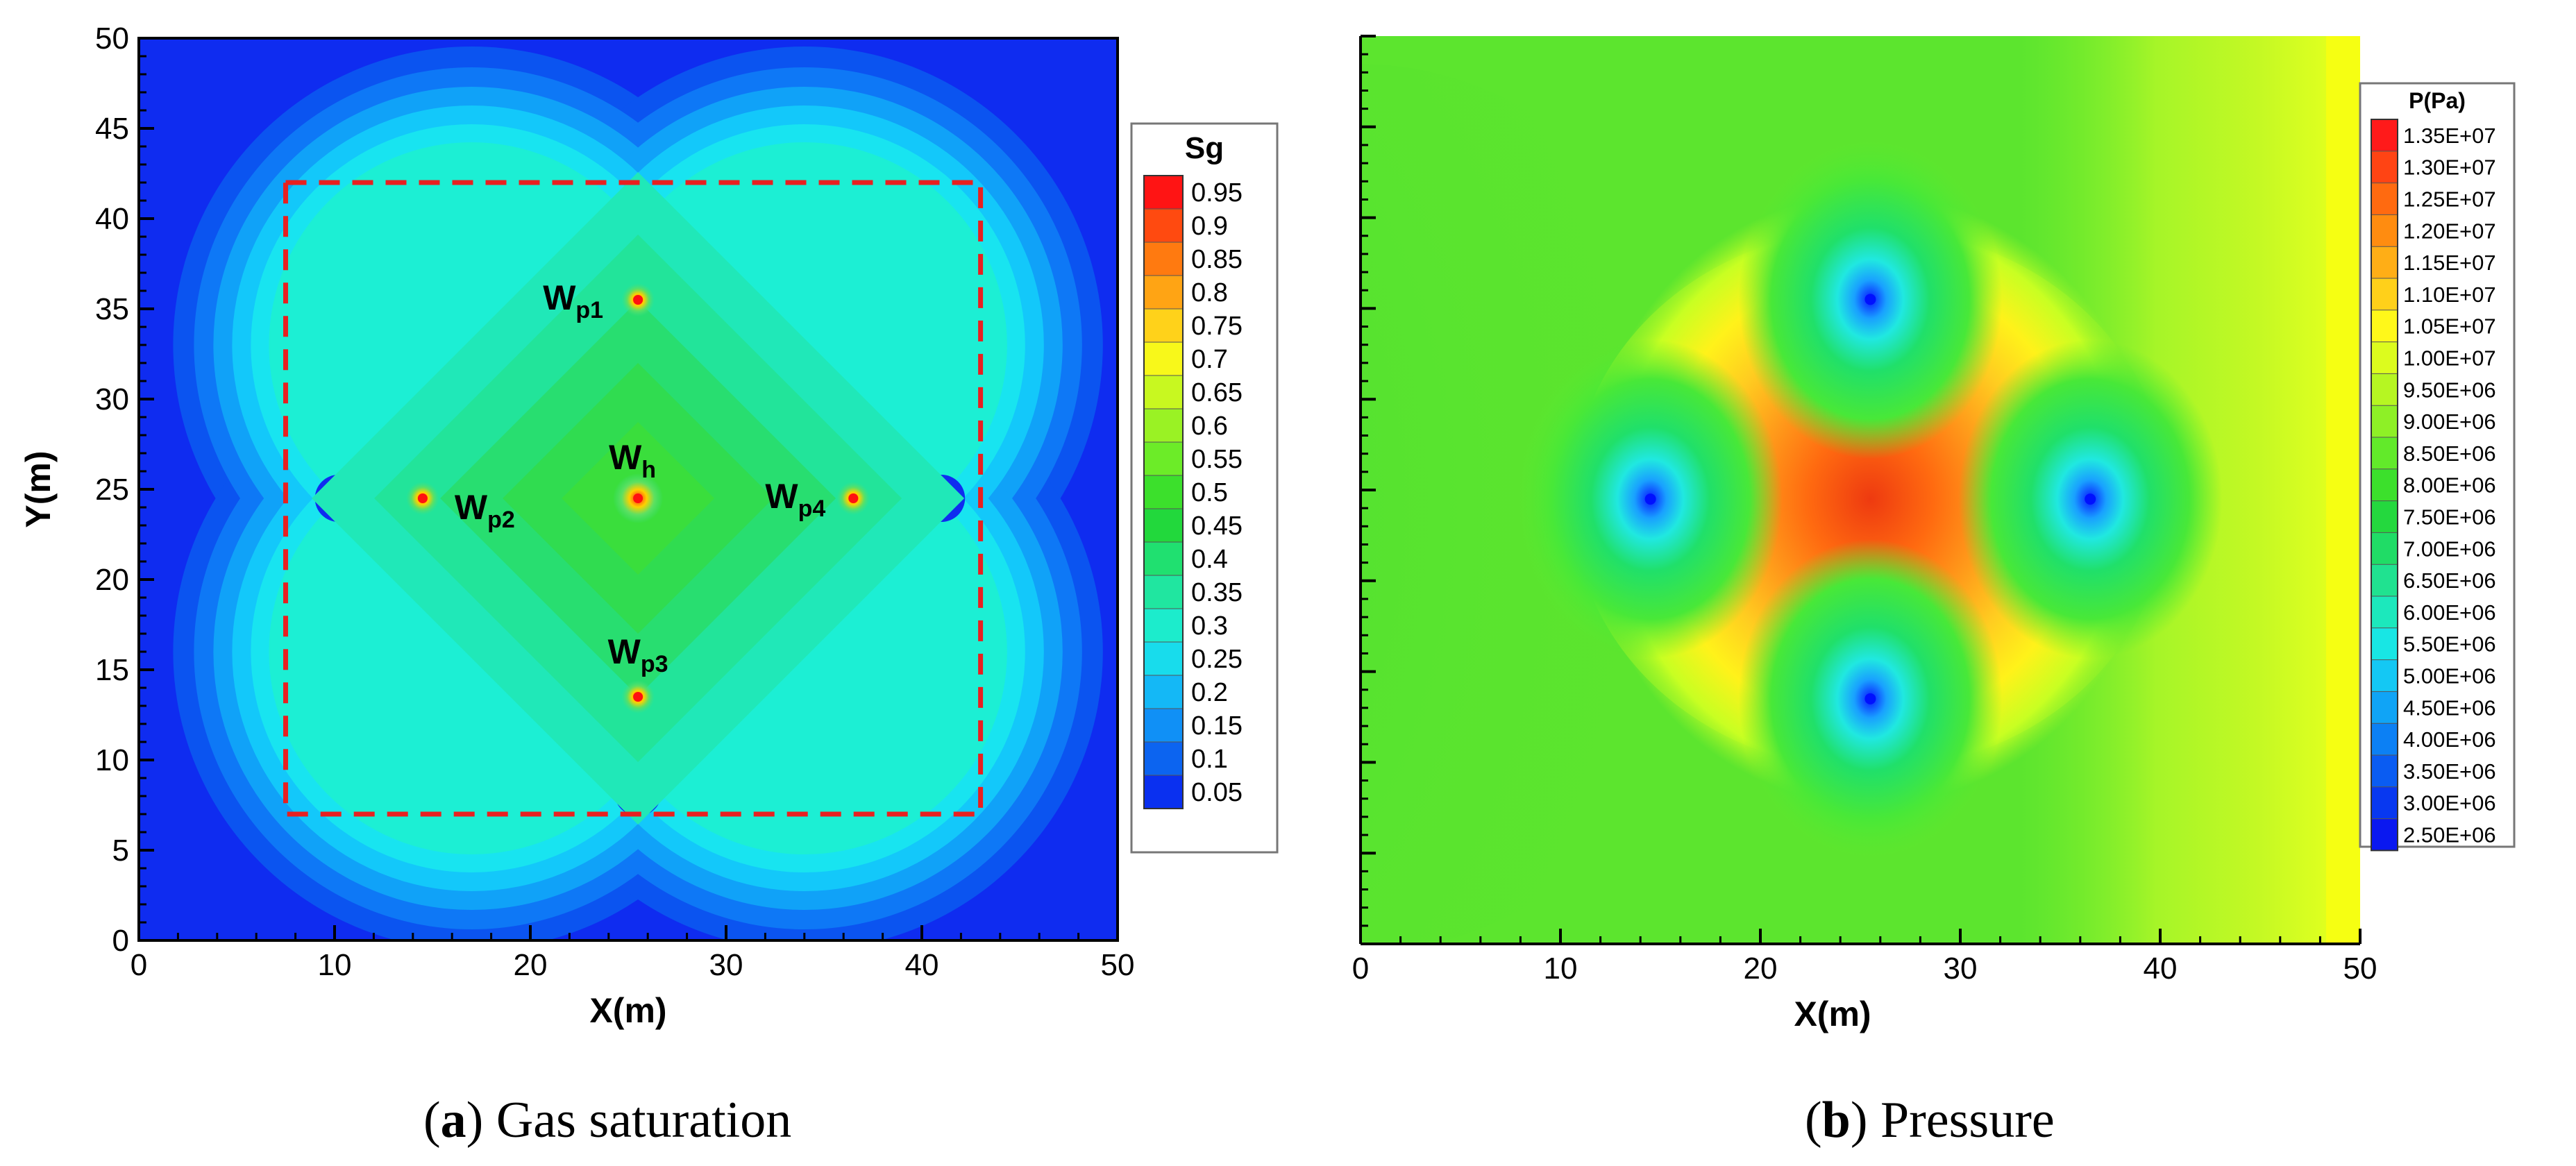 This screenshot has width=2576, height=1166. Describe the element at coordinates (1217, 459) in the screenshot. I see `gas-saturation-legend-label: 0.55` at that location.